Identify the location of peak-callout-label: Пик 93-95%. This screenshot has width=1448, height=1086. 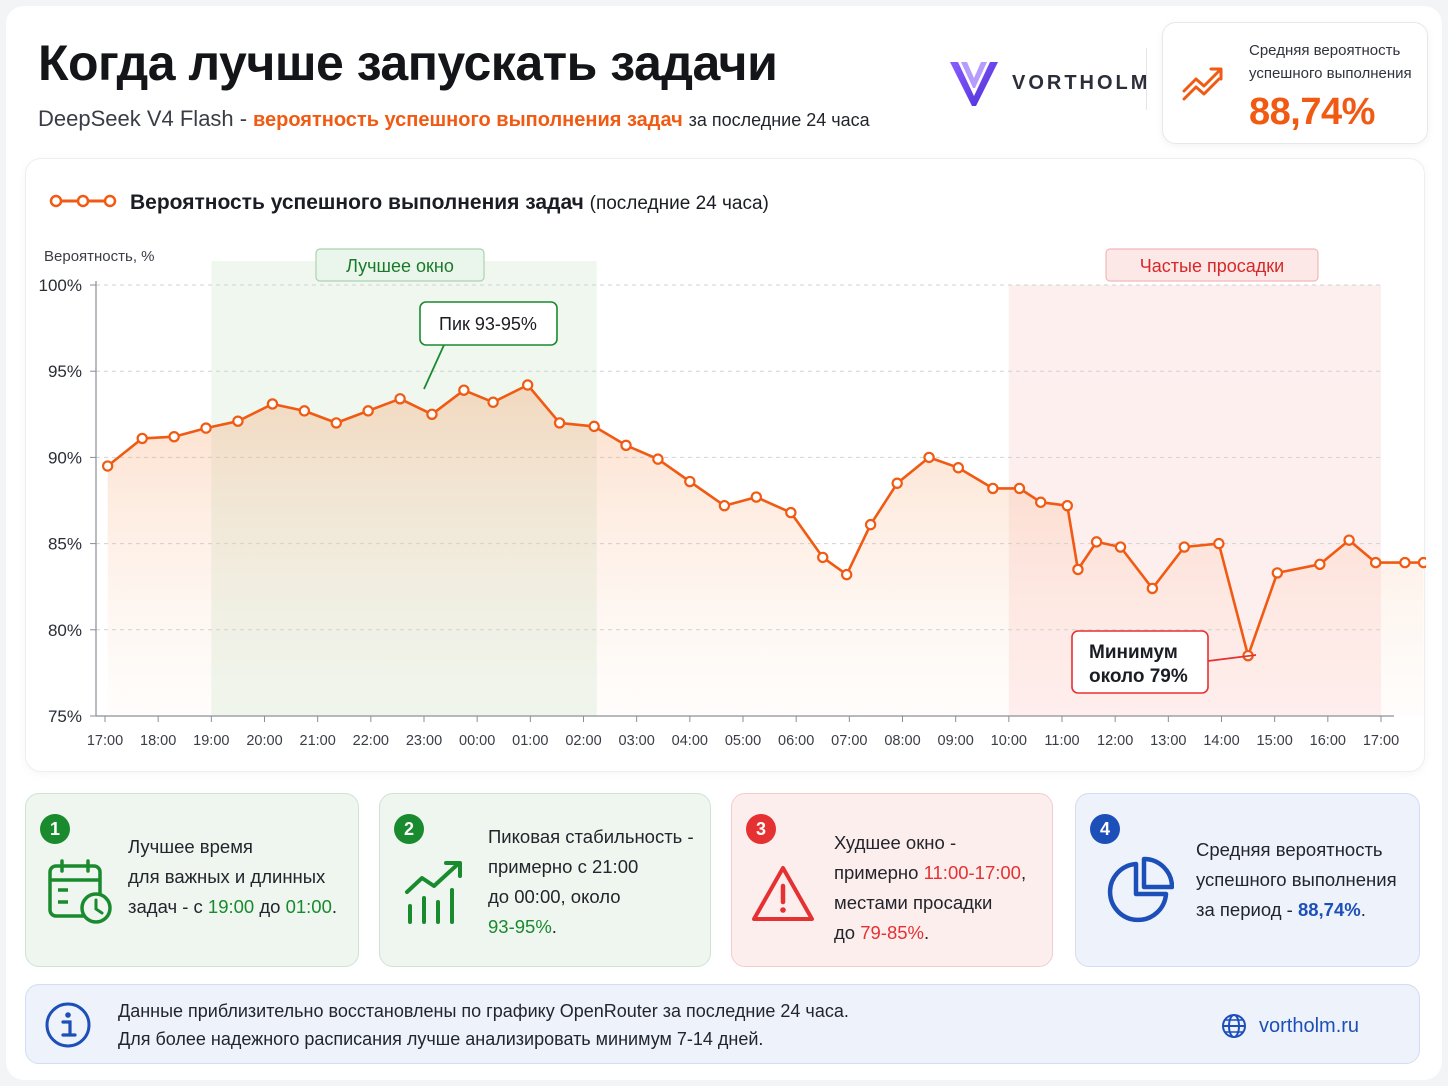
(488, 324).